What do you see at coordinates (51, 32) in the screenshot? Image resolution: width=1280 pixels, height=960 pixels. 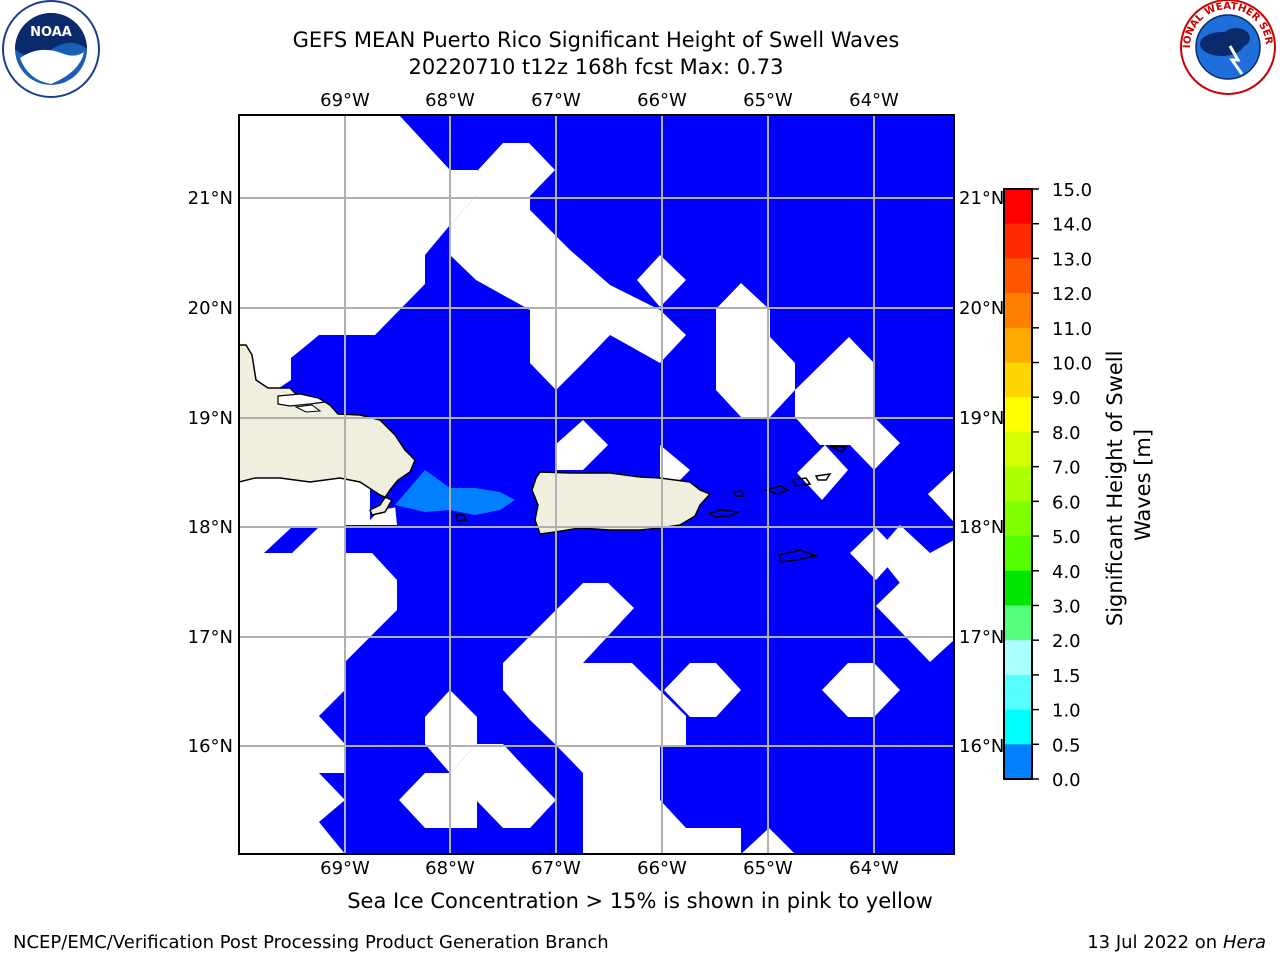 I see `noaa-logo-text: NOAA` at bounding box center [51, 32].